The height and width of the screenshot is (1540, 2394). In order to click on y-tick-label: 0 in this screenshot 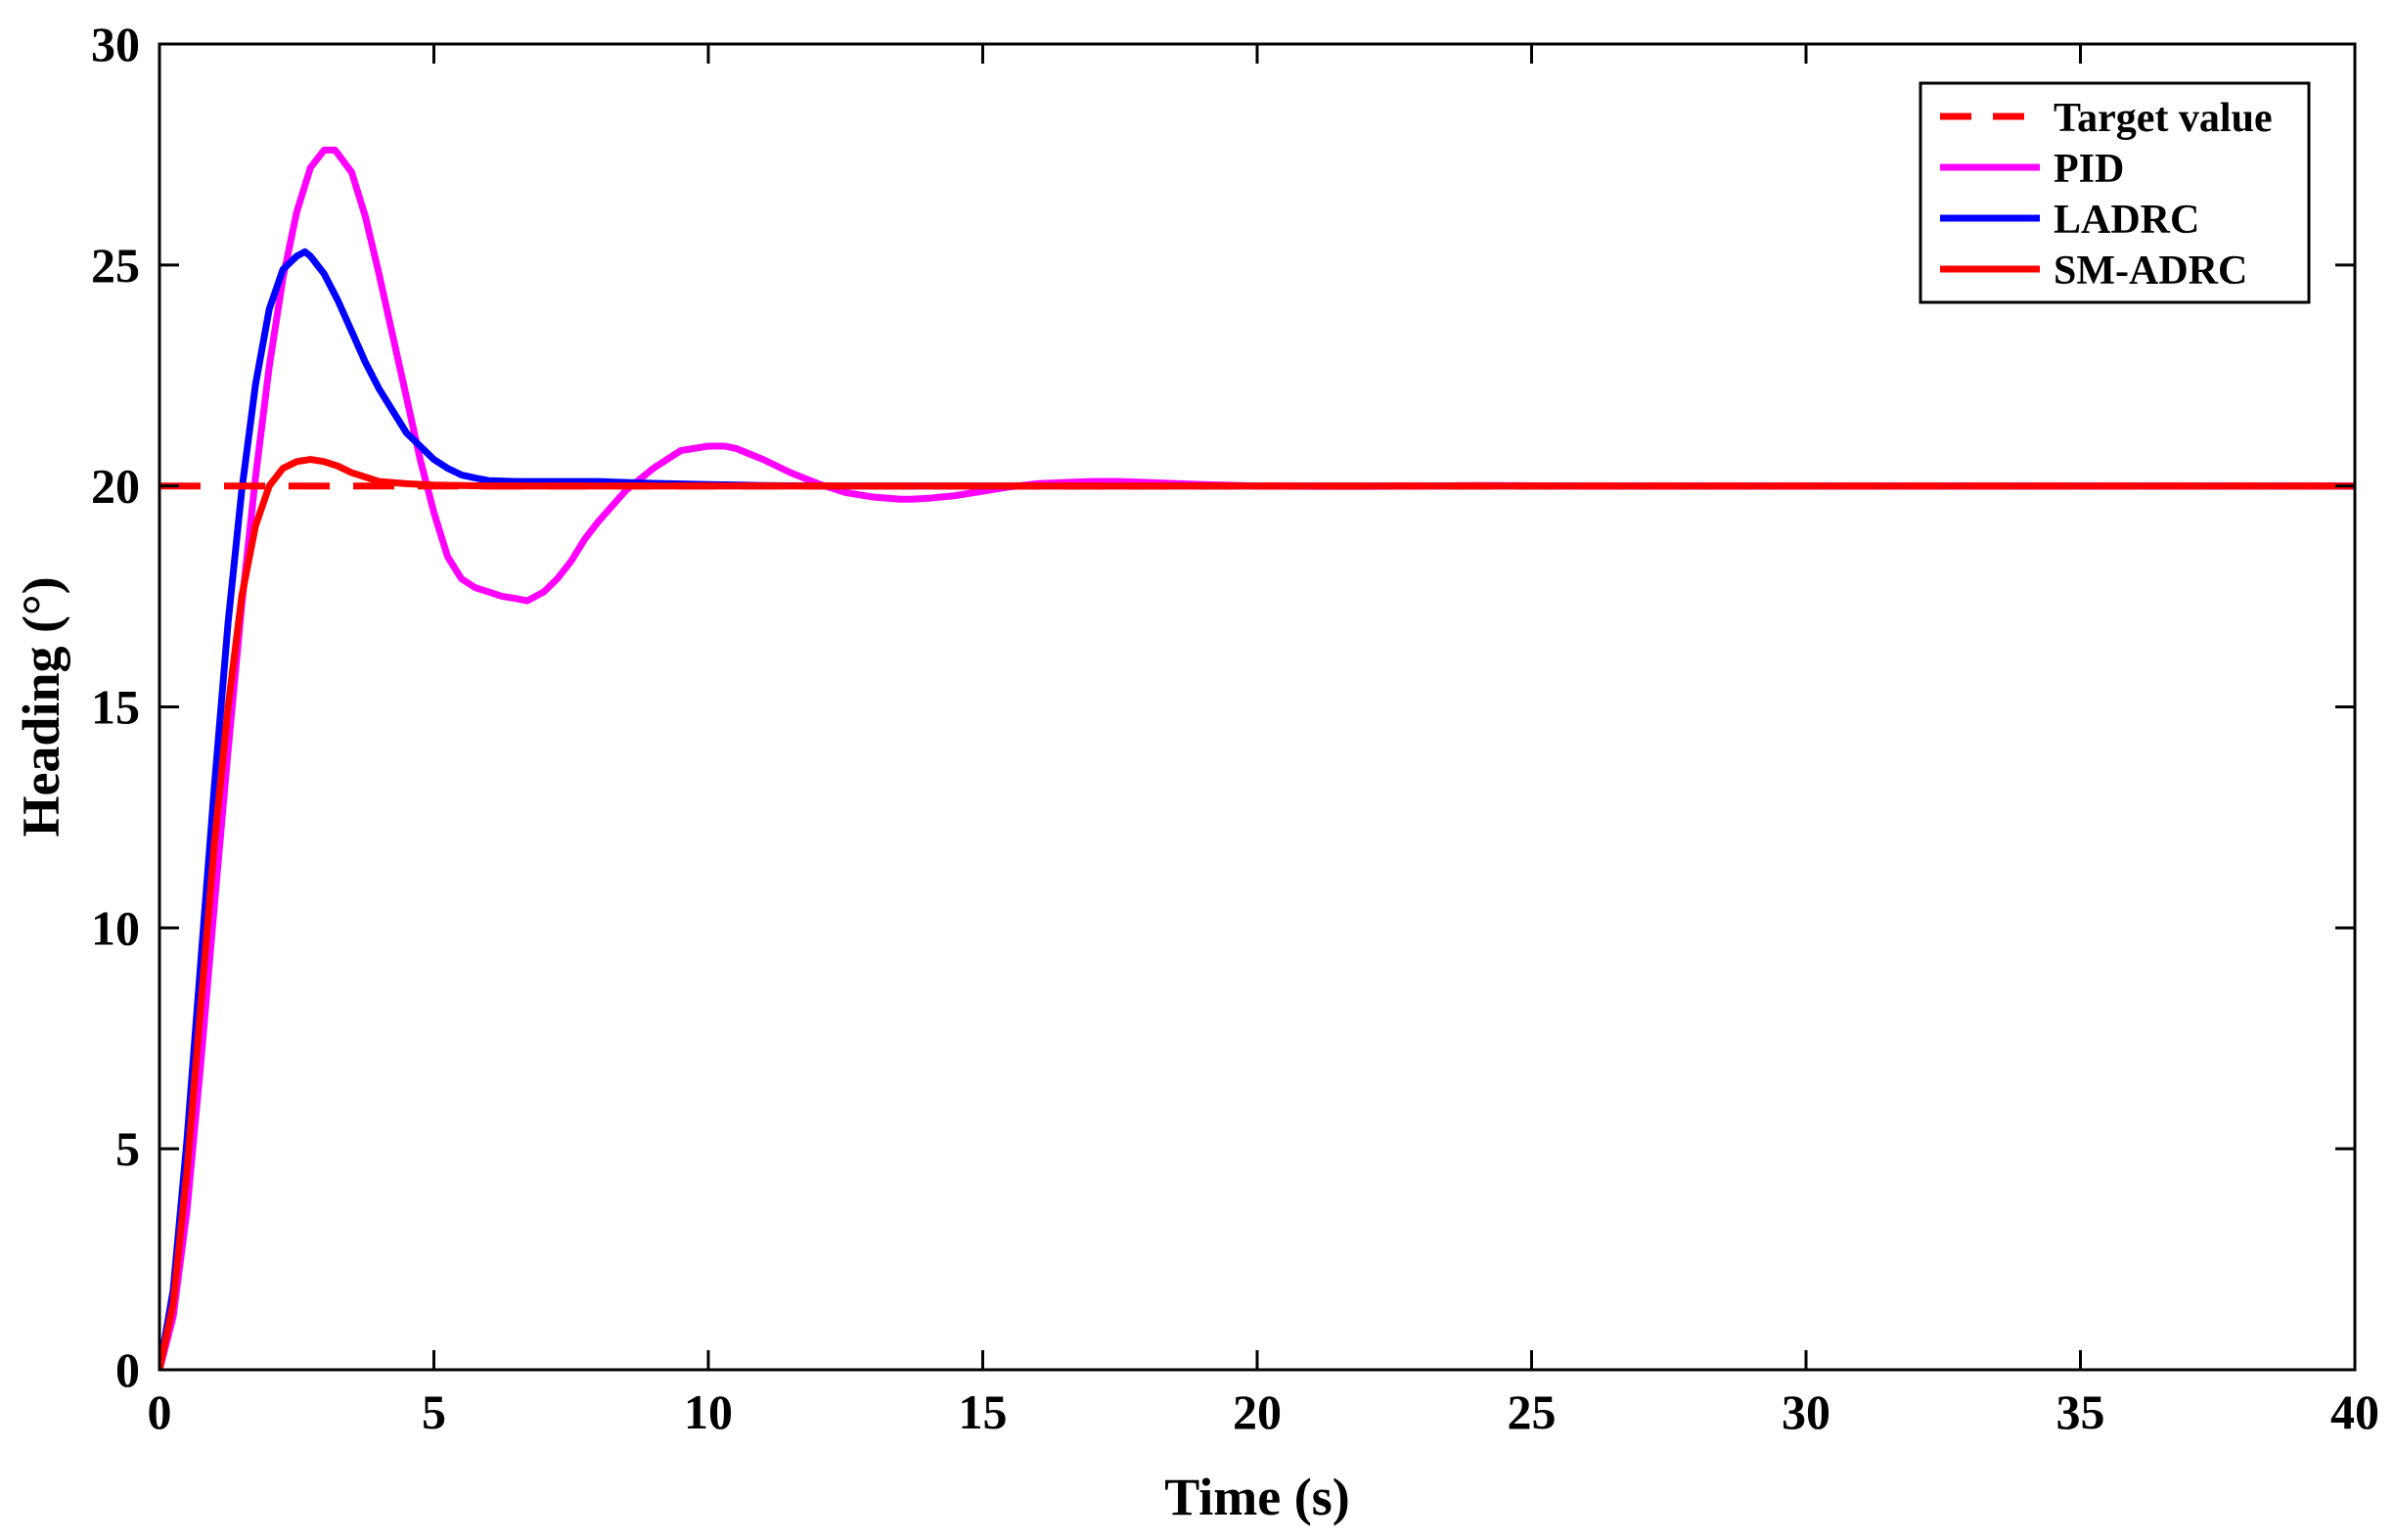, I will do `click(127, 1369)`.